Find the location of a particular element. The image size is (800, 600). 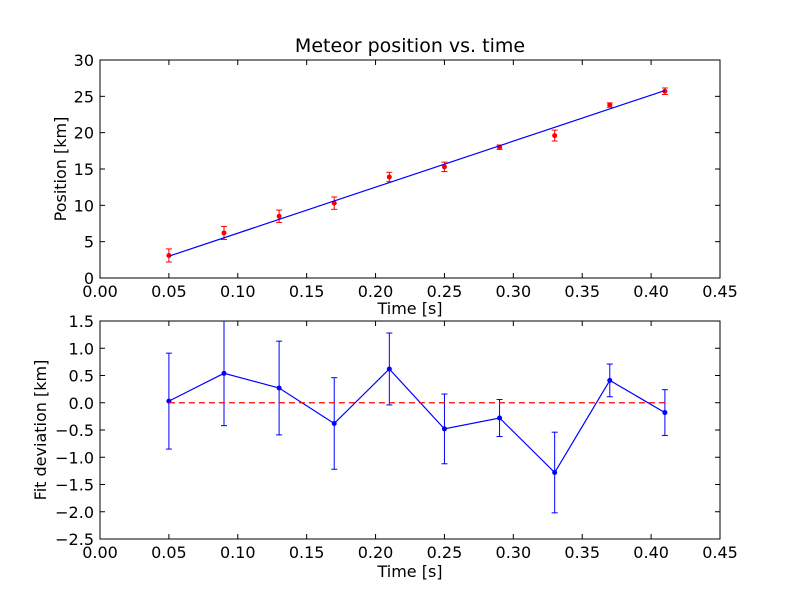

y-tick-label: 5 is located at coordinates (89, 242).